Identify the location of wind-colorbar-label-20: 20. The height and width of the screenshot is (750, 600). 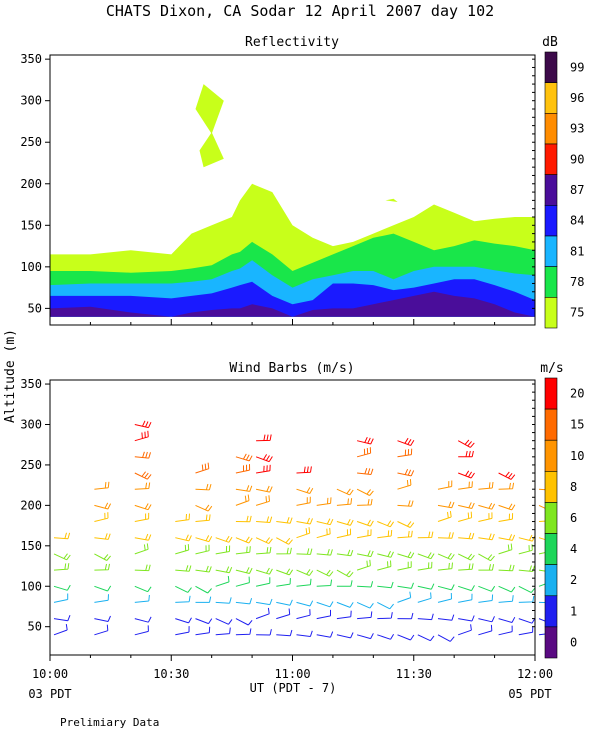
(577, 394).